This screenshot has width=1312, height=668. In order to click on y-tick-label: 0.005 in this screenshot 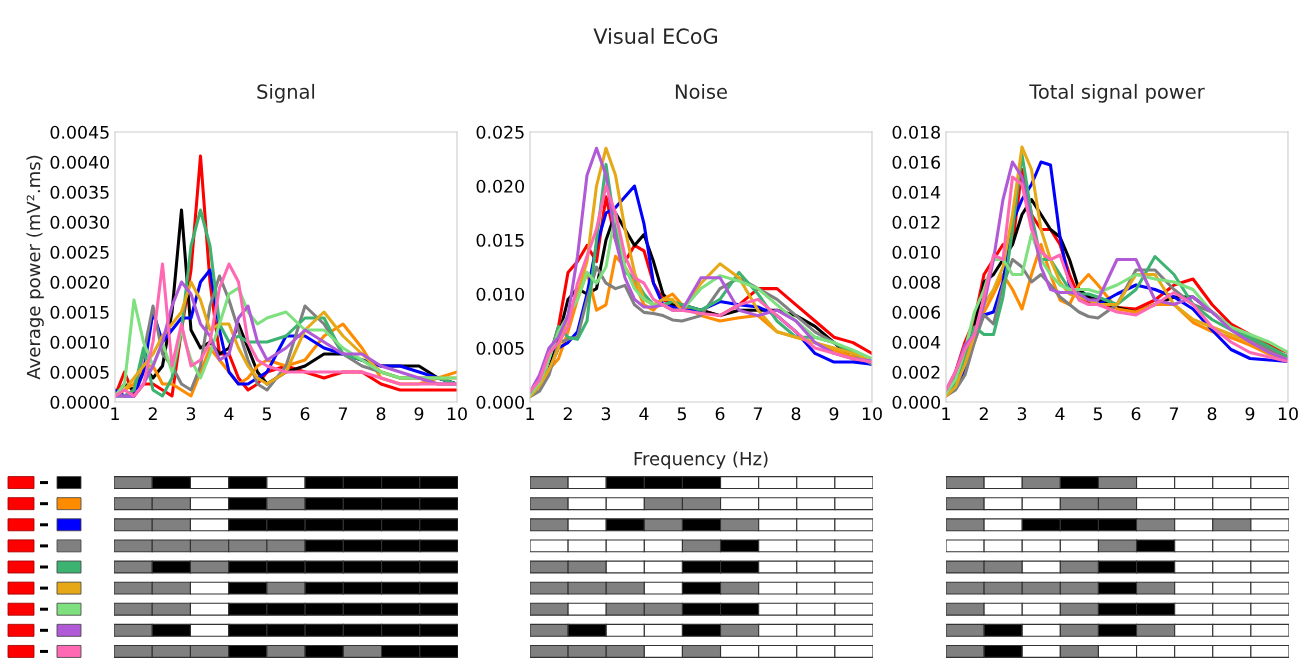, I will do `click(500, 348)`.